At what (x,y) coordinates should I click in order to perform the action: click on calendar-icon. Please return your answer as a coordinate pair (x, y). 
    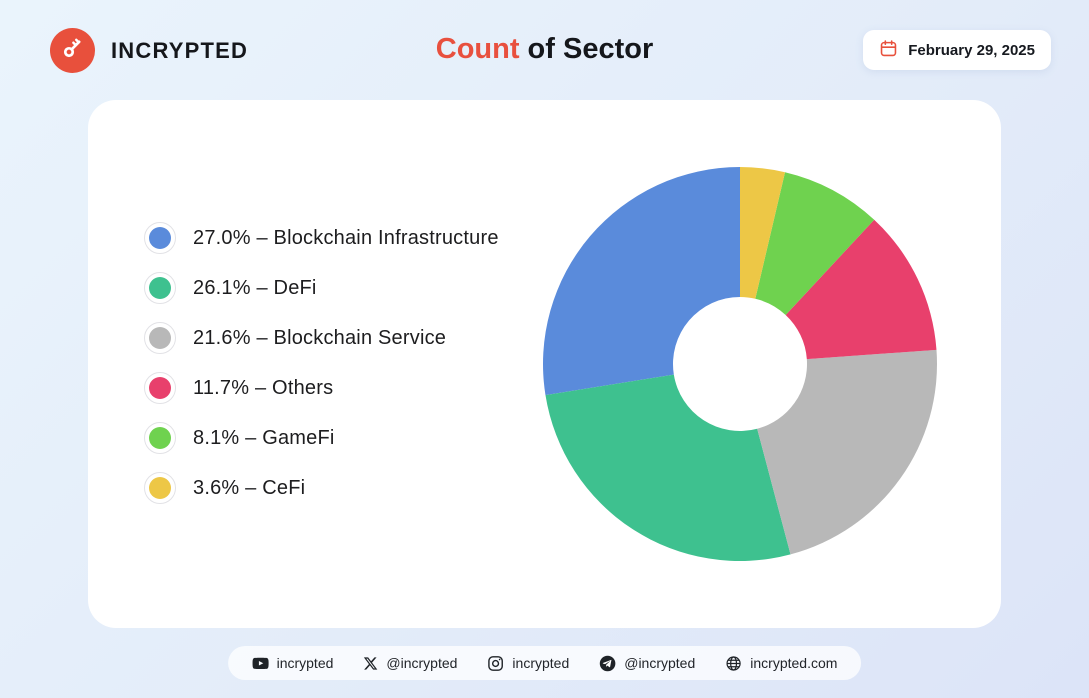
    Looking at the image, I should click on (888, 50).